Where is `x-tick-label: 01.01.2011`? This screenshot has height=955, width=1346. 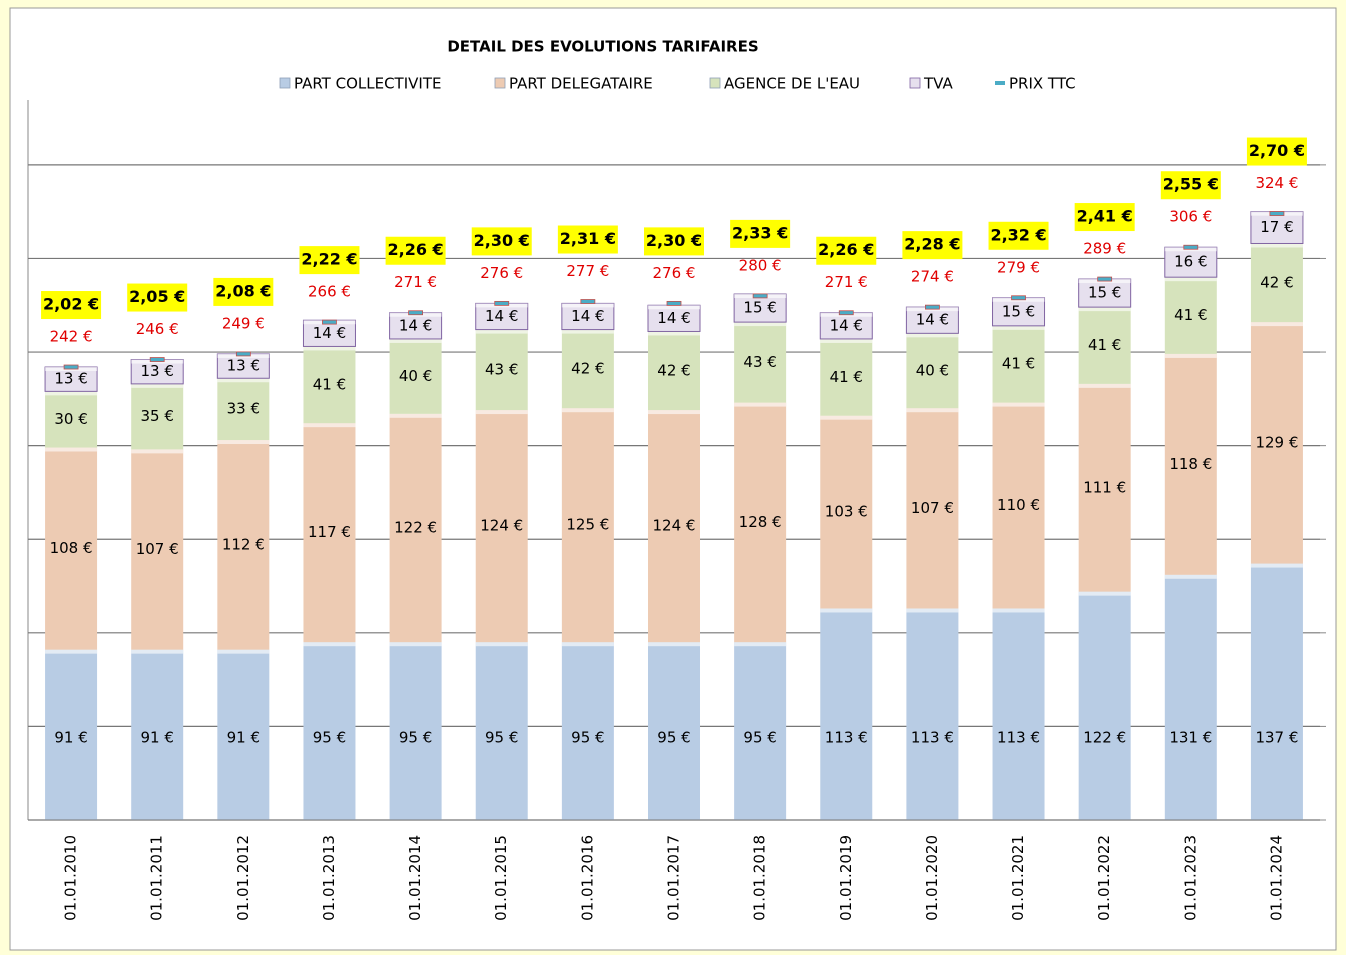 x-tick-label: 01.01.2011 is located at coordinates (157, 878).